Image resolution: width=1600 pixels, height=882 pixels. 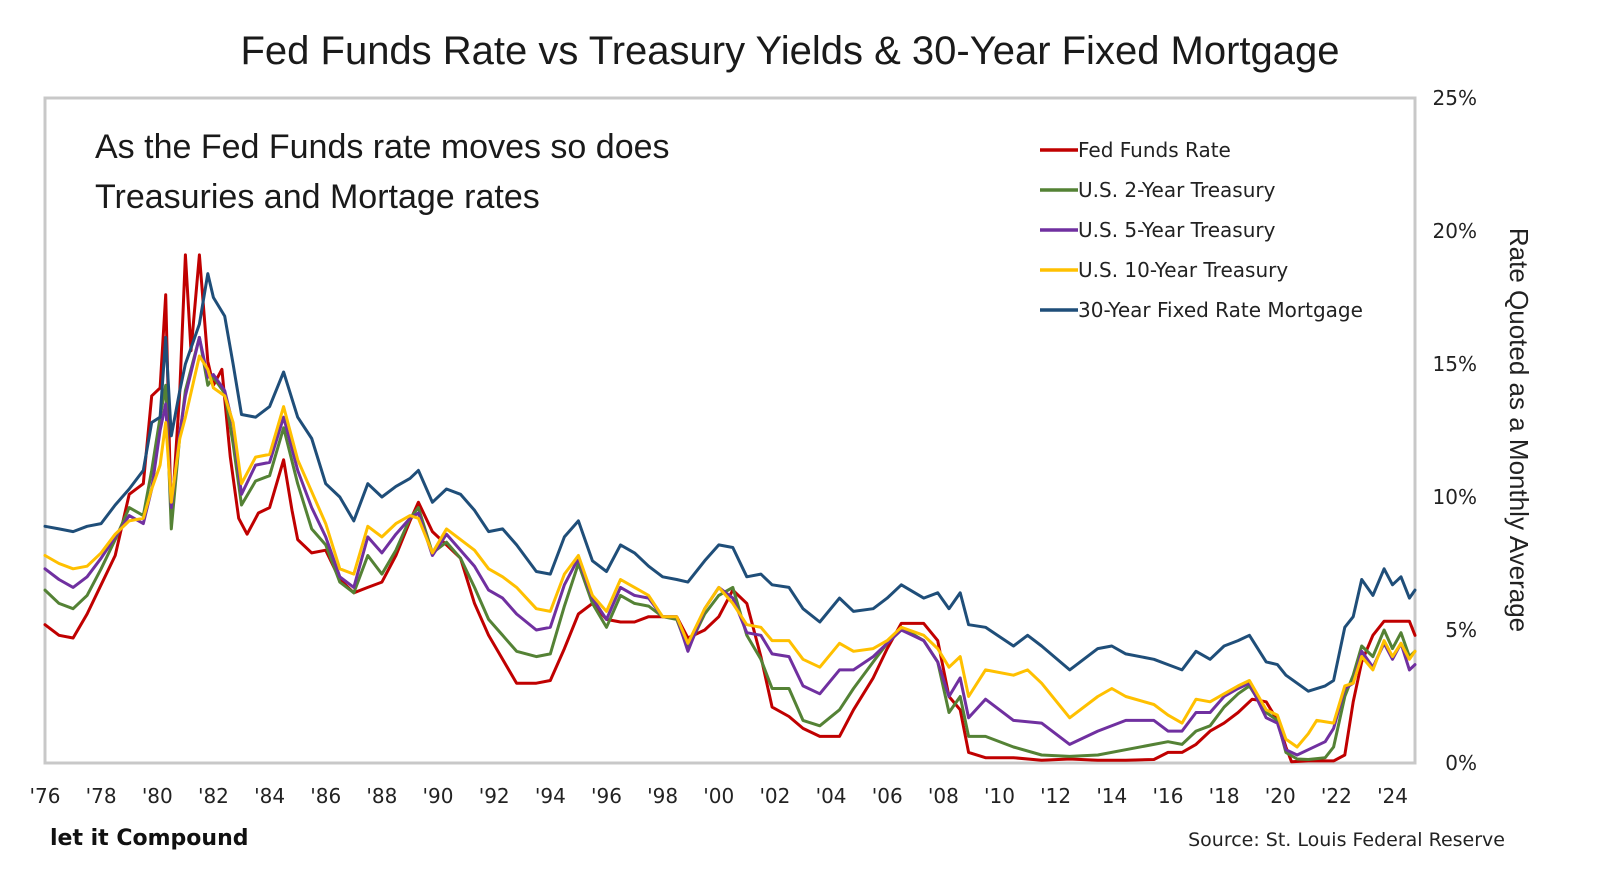 I want to click on legend-label-30-year-fixed-rate-mortgage: 30-Year Fixed Rate Mortgage, so click(x=1220, y=310).